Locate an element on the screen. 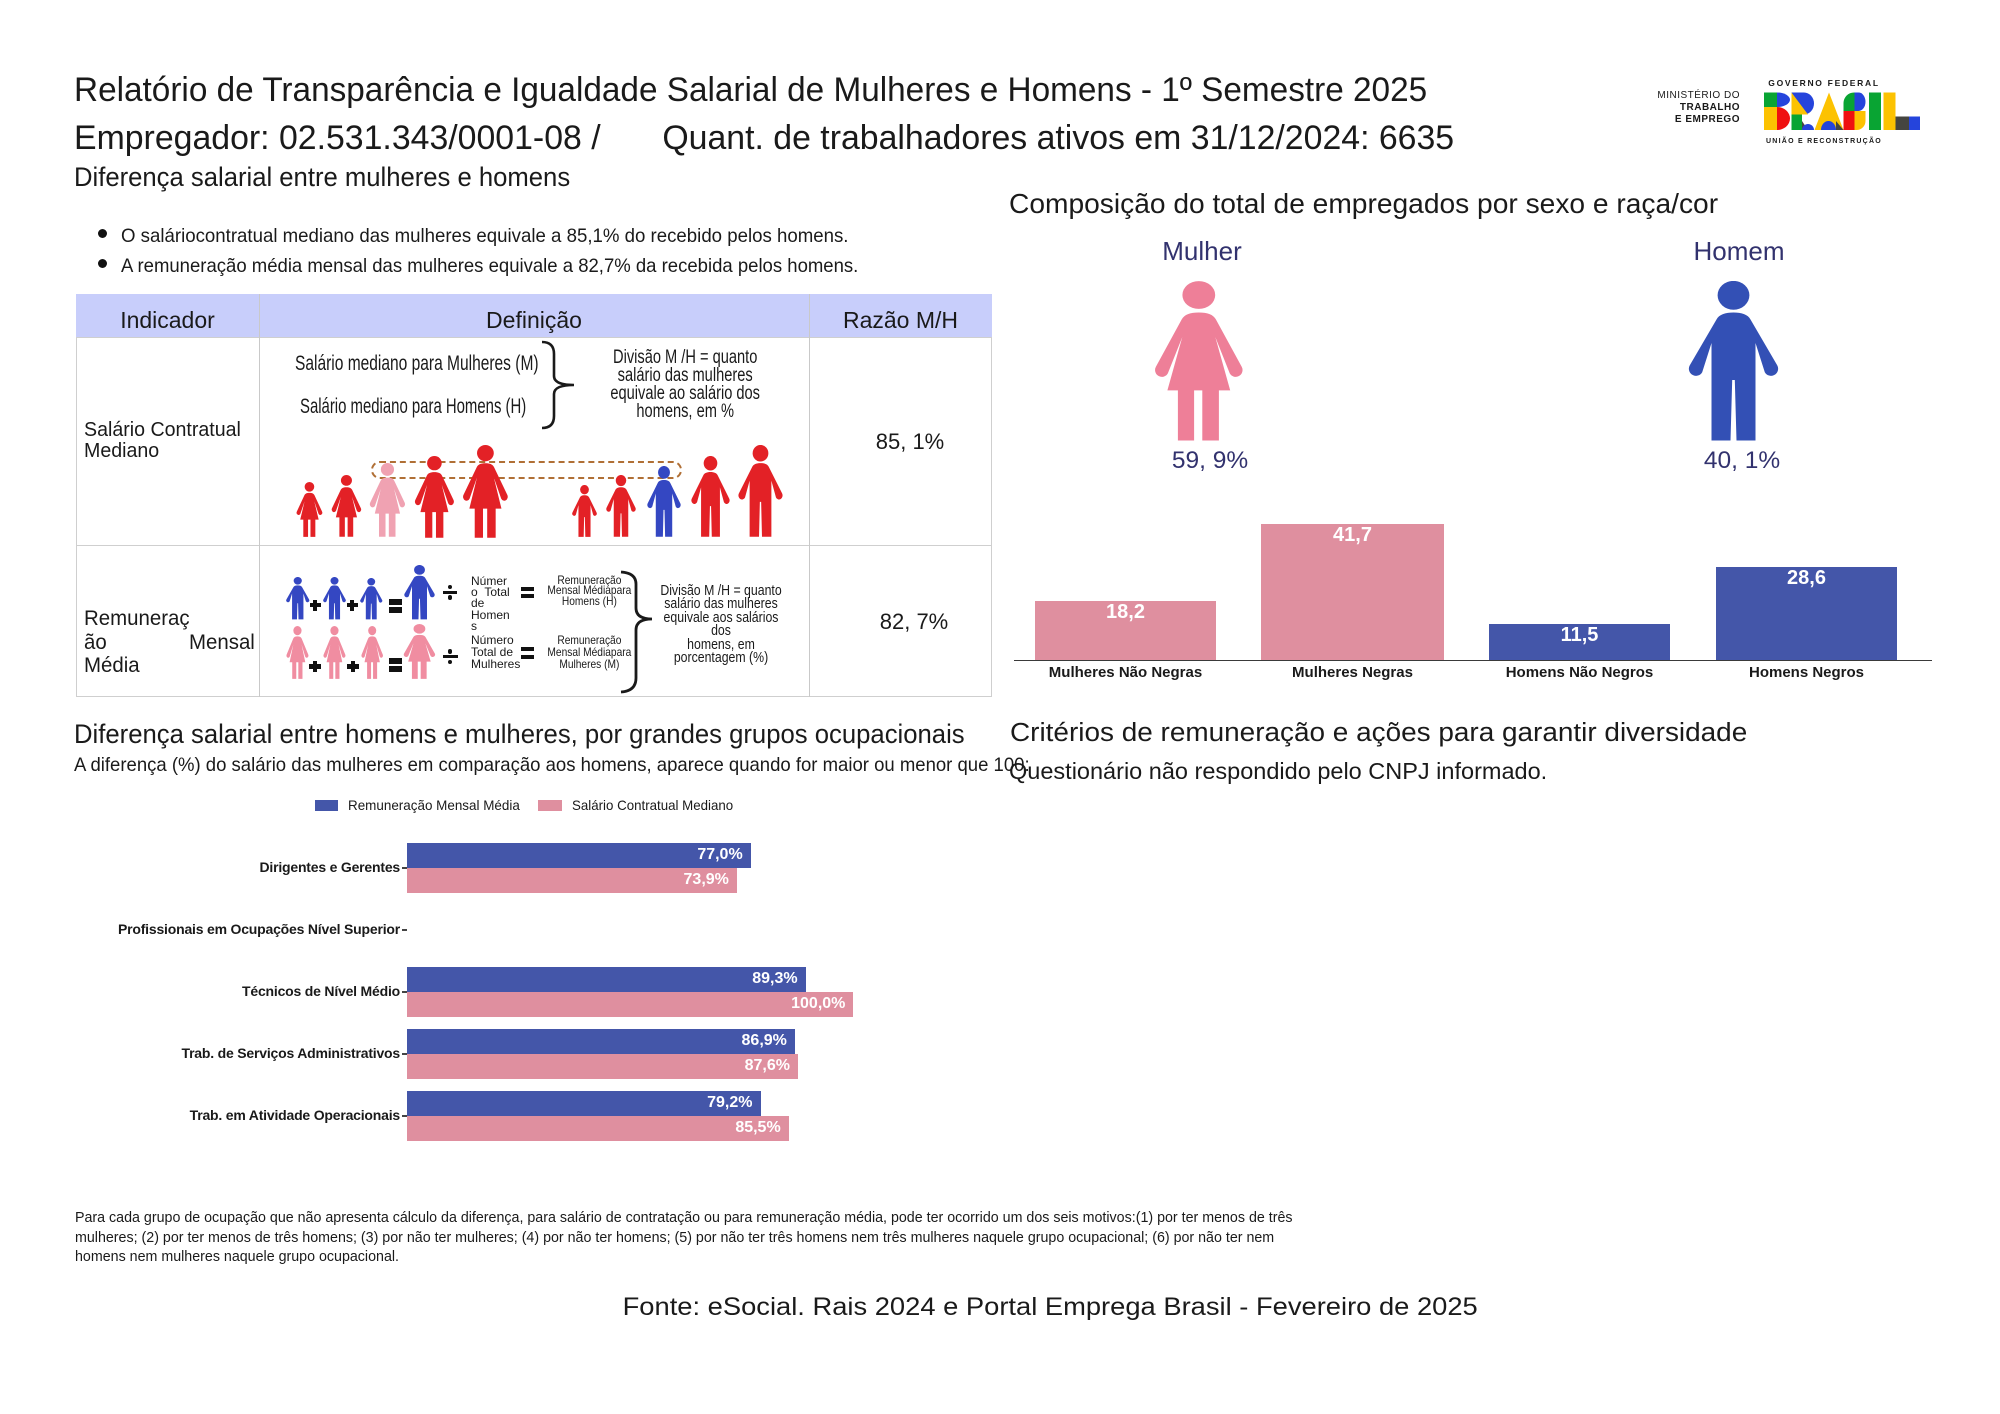 Image resolution: width=2000 pixels, height=1414 pixels. svg-text: UNIÃO E RECONSTRUÇÃO is located at coordinates (1824, 140).